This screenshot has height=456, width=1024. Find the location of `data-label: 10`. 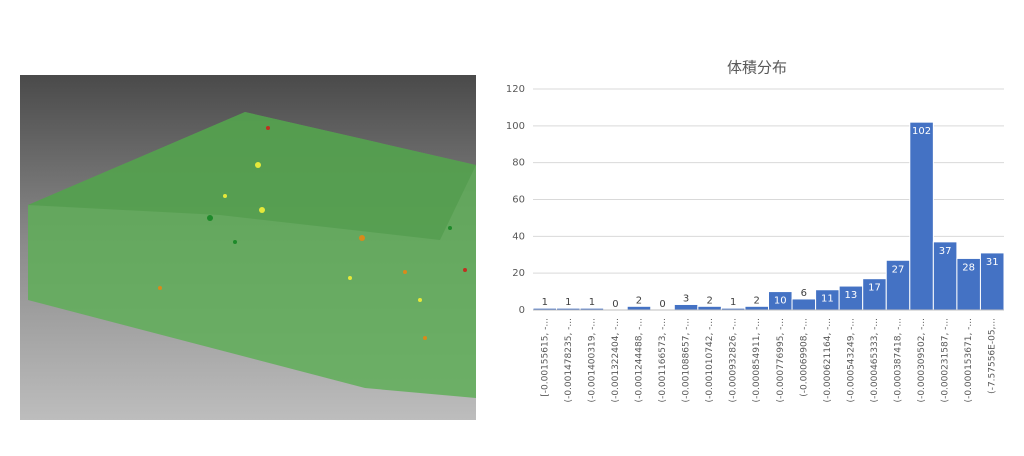

data-label: 10 is located at coordinates (780, 301).